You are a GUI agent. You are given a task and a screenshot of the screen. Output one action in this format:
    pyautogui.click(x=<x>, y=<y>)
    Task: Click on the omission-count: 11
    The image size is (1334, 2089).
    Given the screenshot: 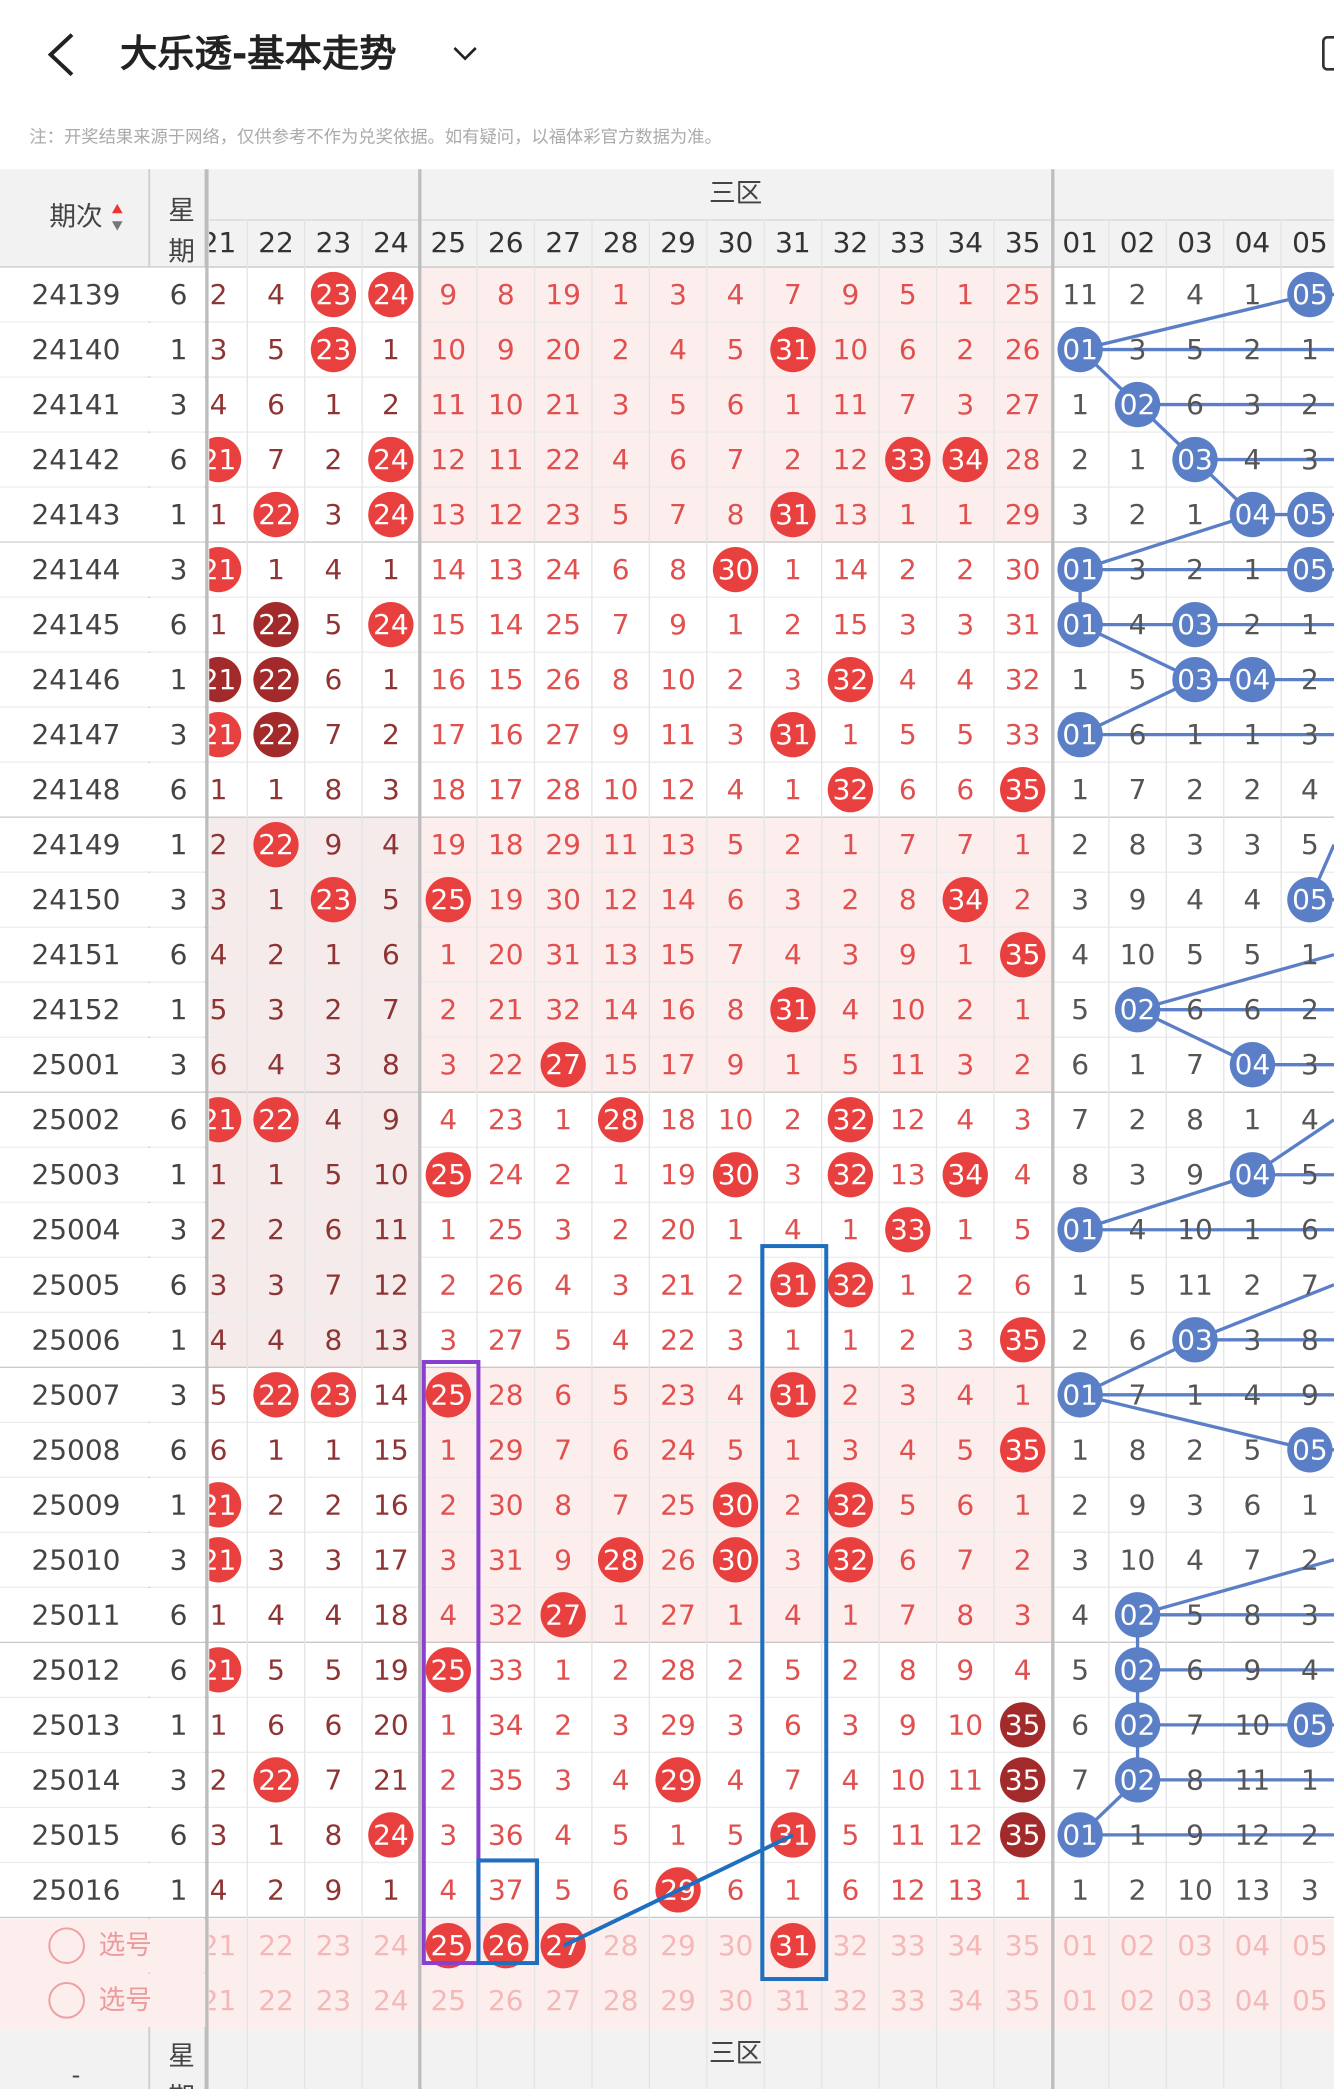 What is the action you would take?
    pyautogui.click(x=1253, y=1779)
    